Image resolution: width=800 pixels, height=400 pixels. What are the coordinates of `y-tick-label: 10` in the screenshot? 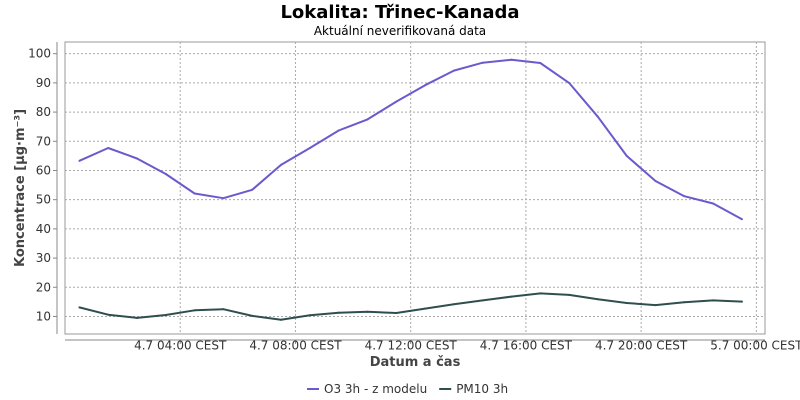 It's located at (43, 316).